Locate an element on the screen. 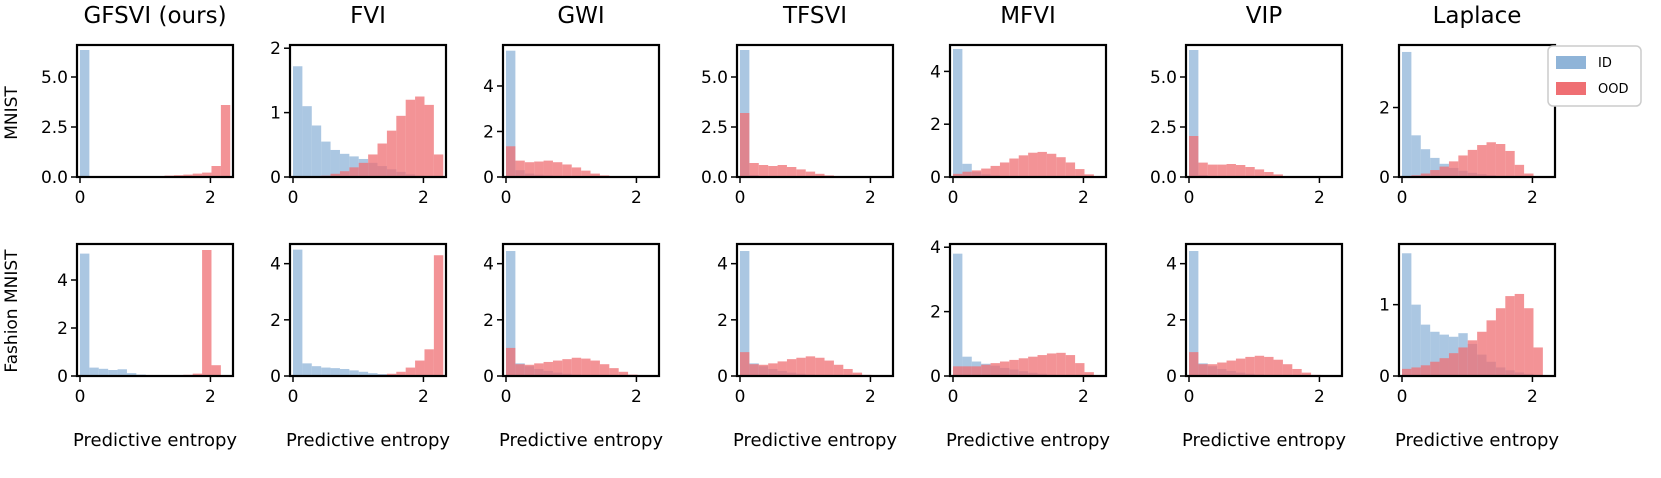  bar-id-r1-c0-b3 is located at coordinates (113, 373).